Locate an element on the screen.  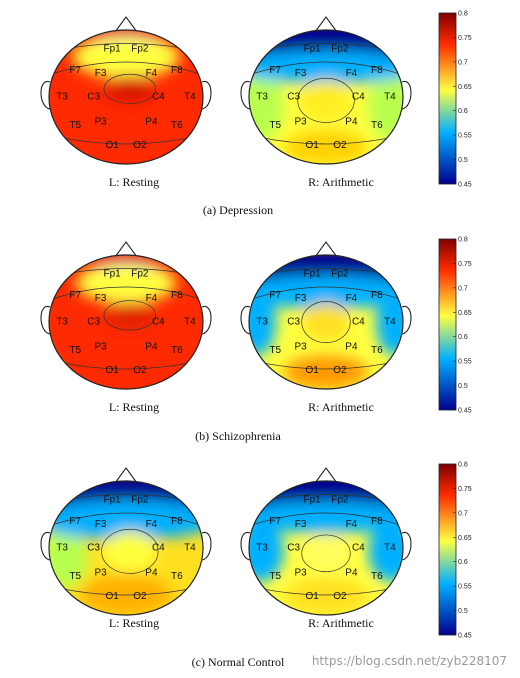
panel-caption: (a) Depression is located at coordinates (238, 210).